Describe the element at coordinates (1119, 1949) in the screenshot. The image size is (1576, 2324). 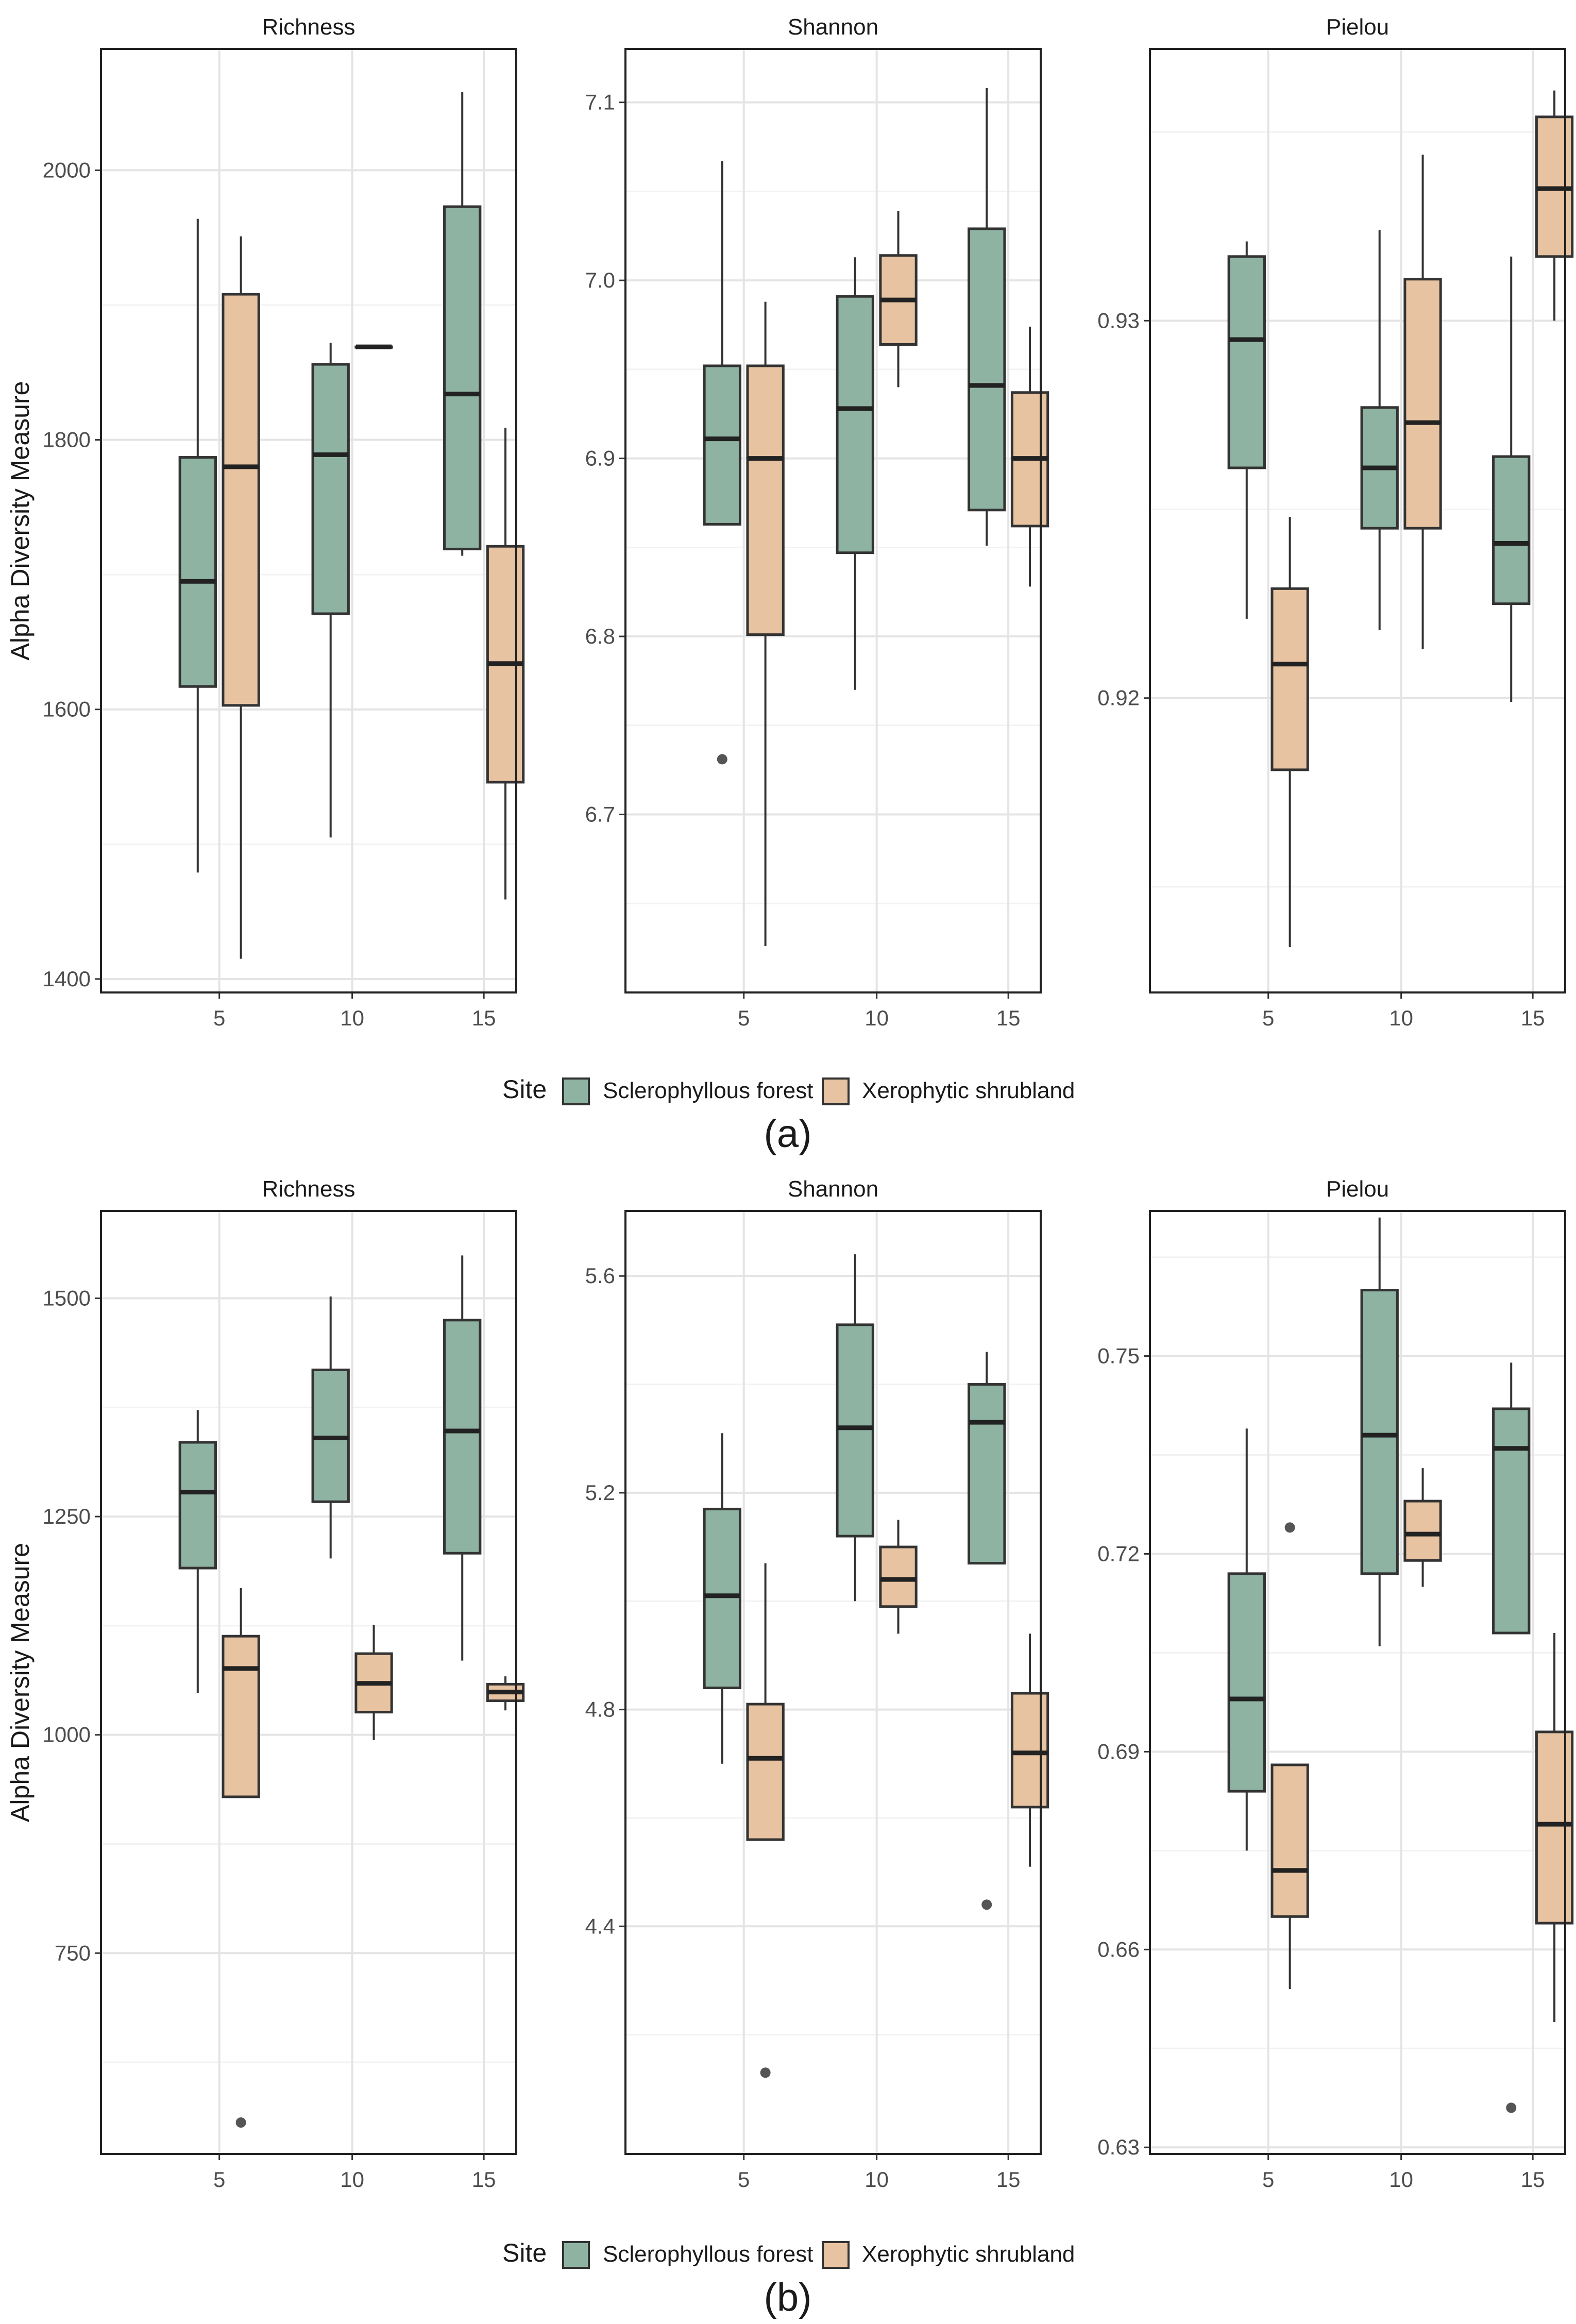
I see `y-tick-label: 0.66` at that location.